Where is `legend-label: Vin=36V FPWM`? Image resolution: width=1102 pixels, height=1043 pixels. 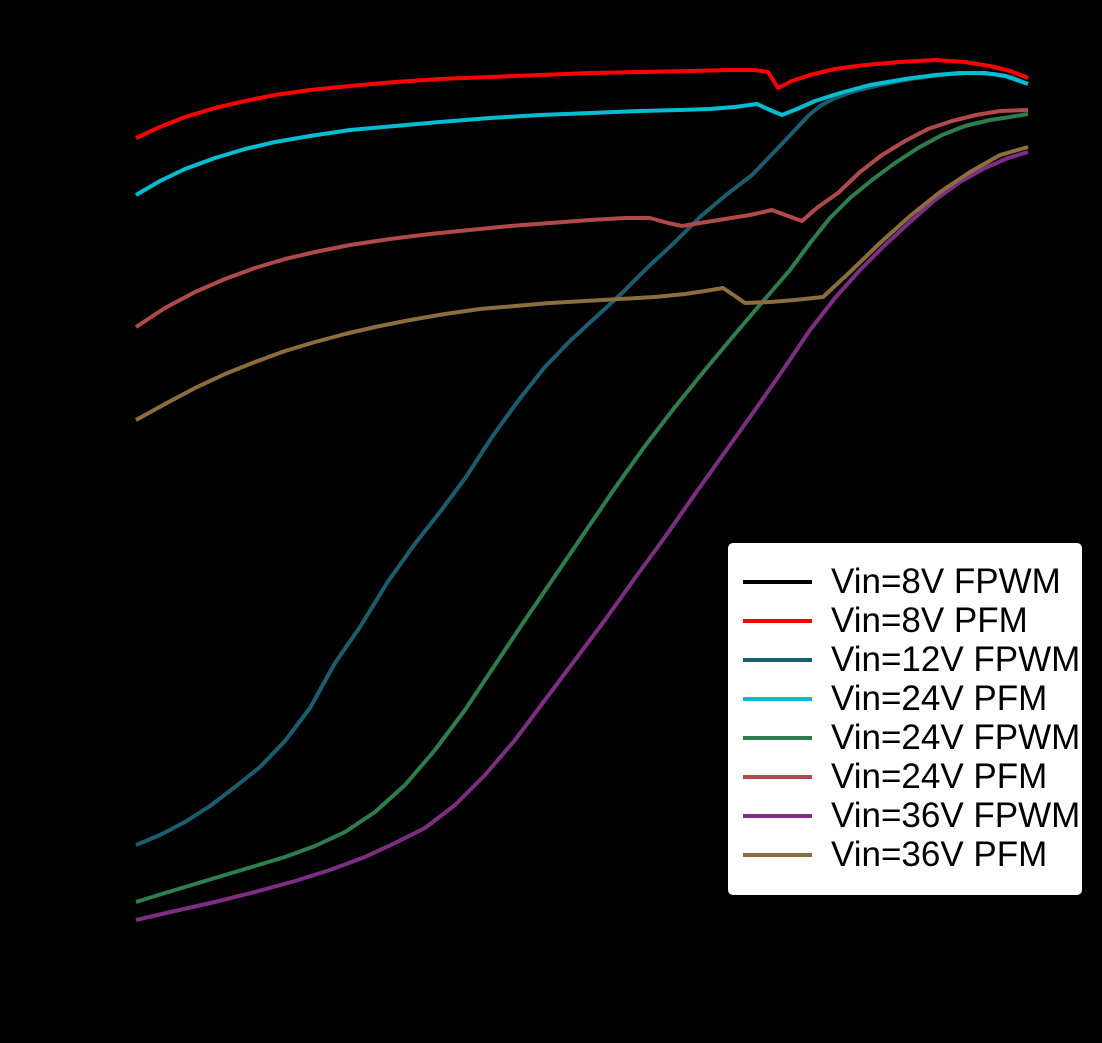
legend-label: Vin=36V FPWM is located at coordinates (956, 815).